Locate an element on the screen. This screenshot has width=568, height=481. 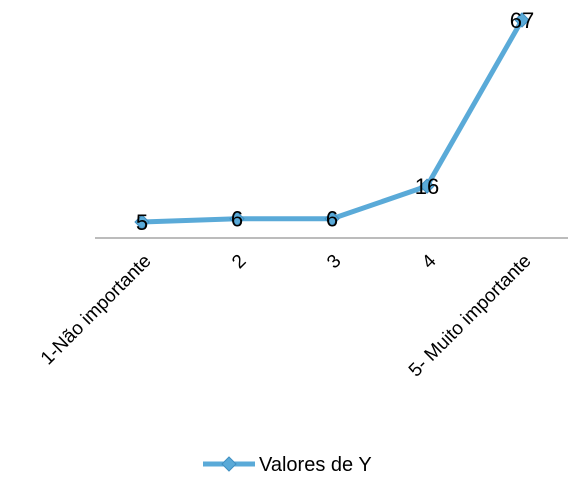
x-tick-label: 3 is located at coordinates (334, 262).